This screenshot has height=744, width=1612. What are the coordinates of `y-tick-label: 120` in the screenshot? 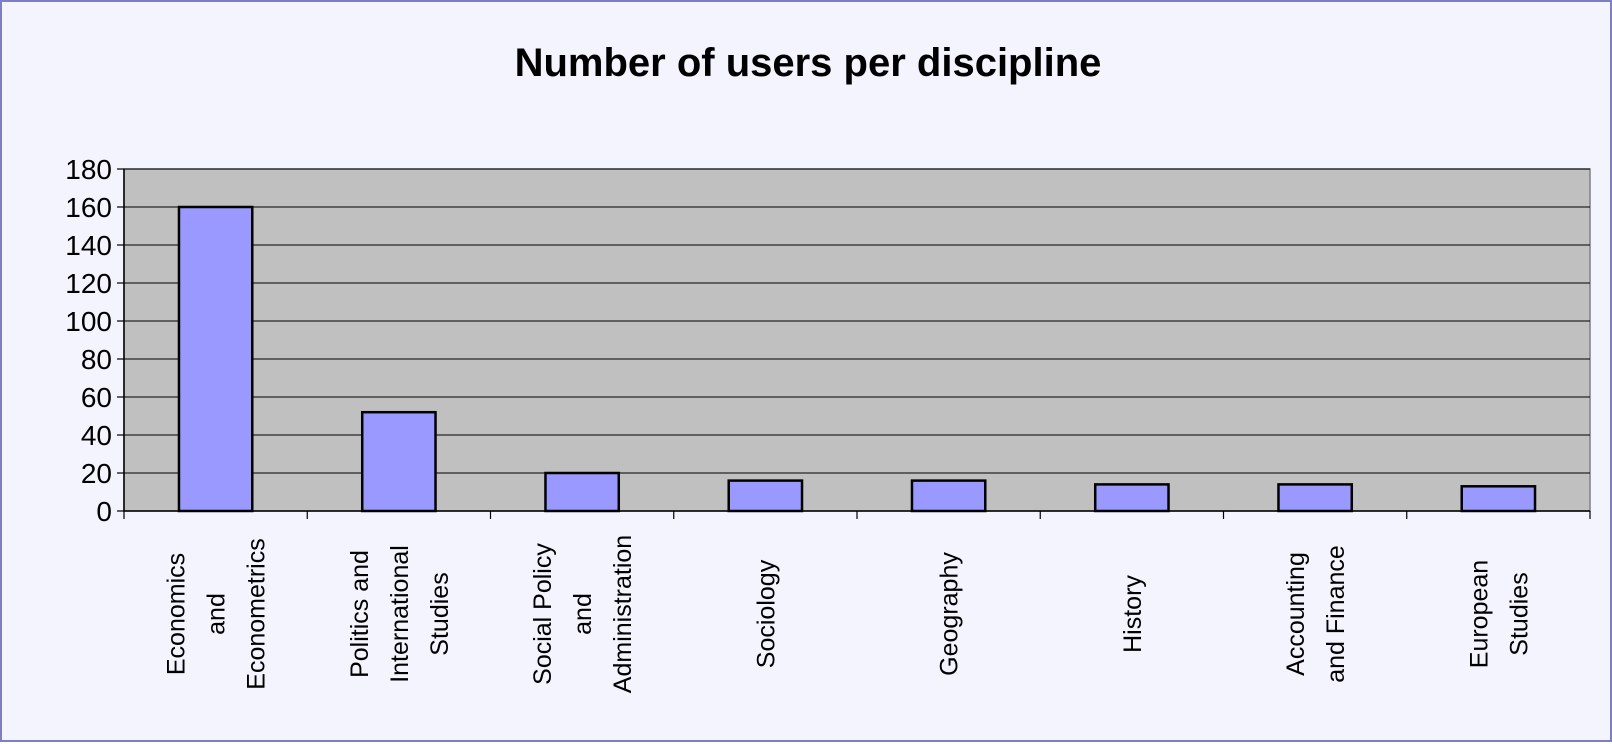 It's located at (88, 283).